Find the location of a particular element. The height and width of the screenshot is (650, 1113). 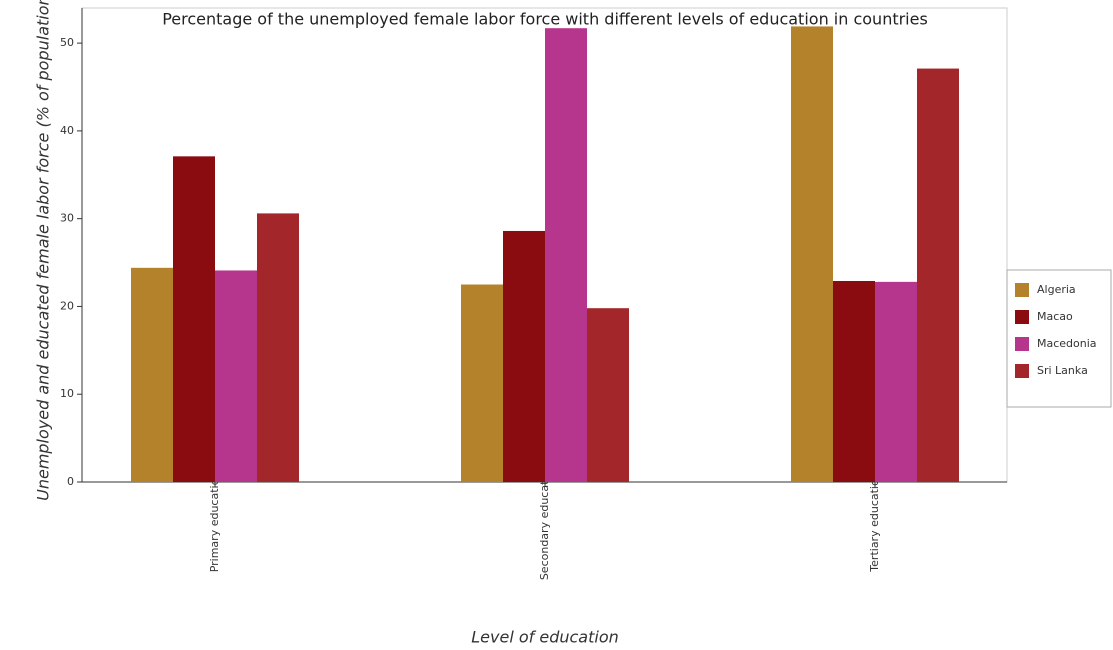

x-tick-label: Primary education is located at coordinates (214, 522).